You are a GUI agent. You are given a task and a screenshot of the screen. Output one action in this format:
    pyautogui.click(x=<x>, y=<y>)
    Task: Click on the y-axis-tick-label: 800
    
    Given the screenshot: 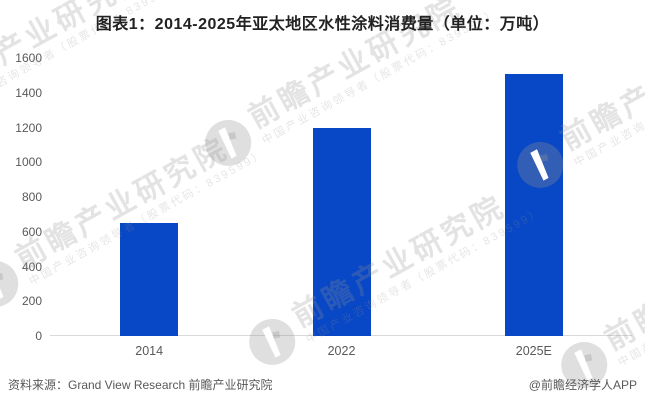 What is the action you would take?
    pyautogui.click(x=31, y=197)
    